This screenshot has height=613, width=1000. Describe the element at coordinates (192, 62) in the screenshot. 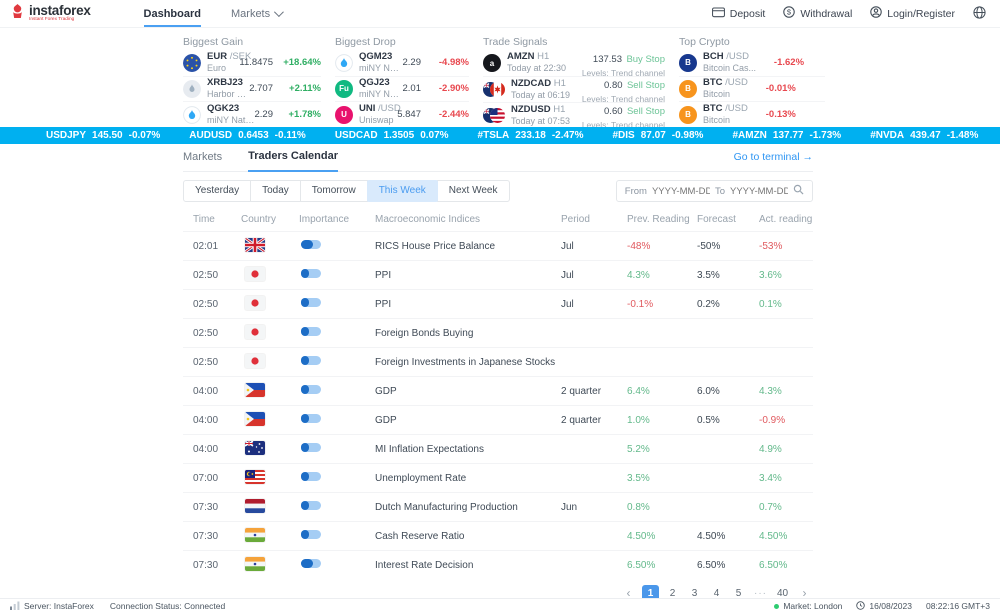

I see `eu-flag-icon` at that location.